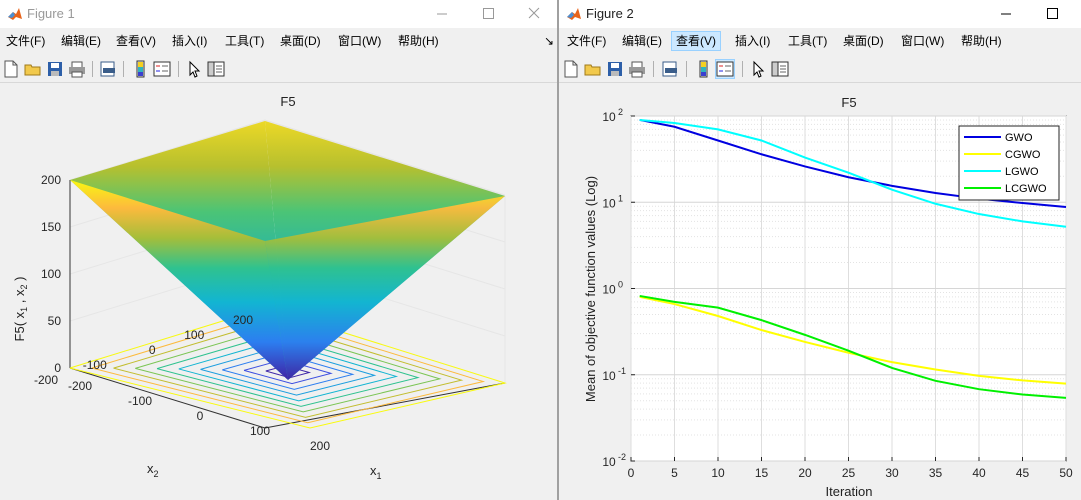 Image resolution: width=1081 pixels, height=500 pixels. I want to click on legend-label: GWO, so click(1019, 138).